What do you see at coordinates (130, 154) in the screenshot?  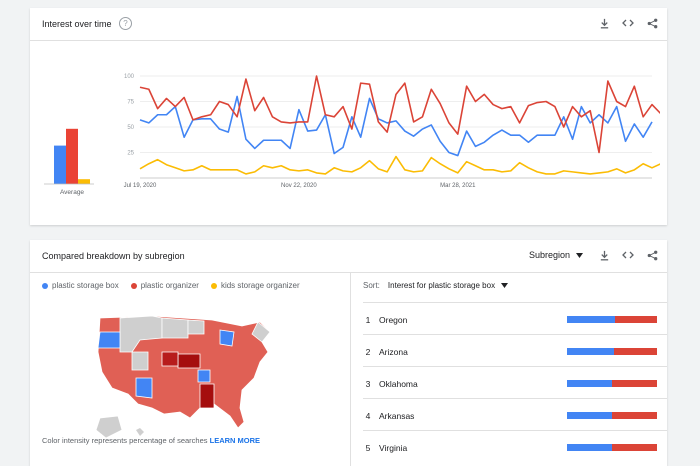 I see `y-tick-label: 25` at bounding box center [130, 154].